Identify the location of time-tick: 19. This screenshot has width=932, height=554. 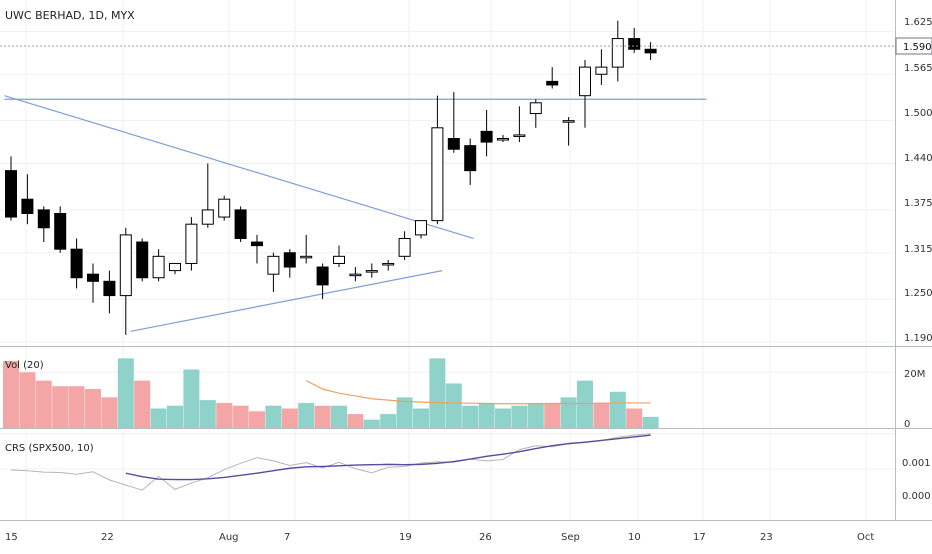
(405, 537).